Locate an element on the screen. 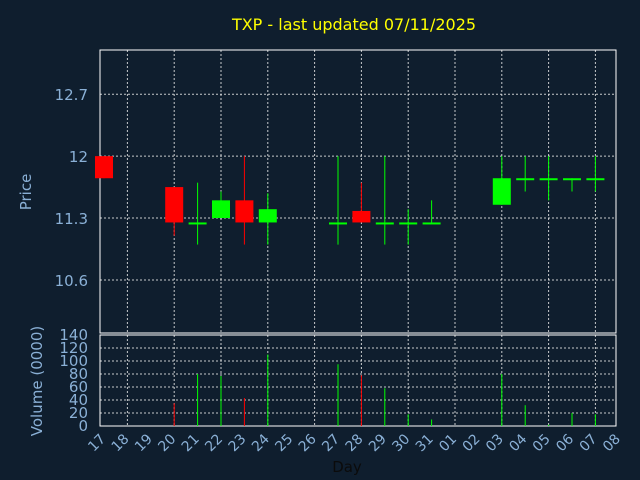 The height and width of the screenshot is (480, 640). volume-tick-label: 80 is located at coordinates (78, 374).